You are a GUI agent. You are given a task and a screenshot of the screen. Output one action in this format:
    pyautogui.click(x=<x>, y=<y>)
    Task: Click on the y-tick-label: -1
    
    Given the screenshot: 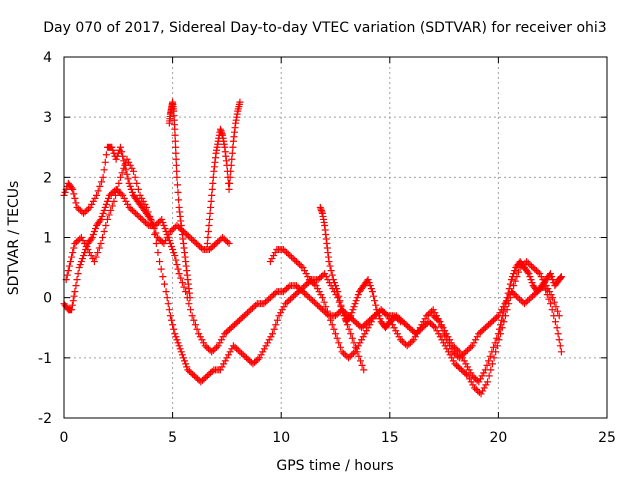 What is the action you would take?
    pyautogui.click(x=45, y=359)
    